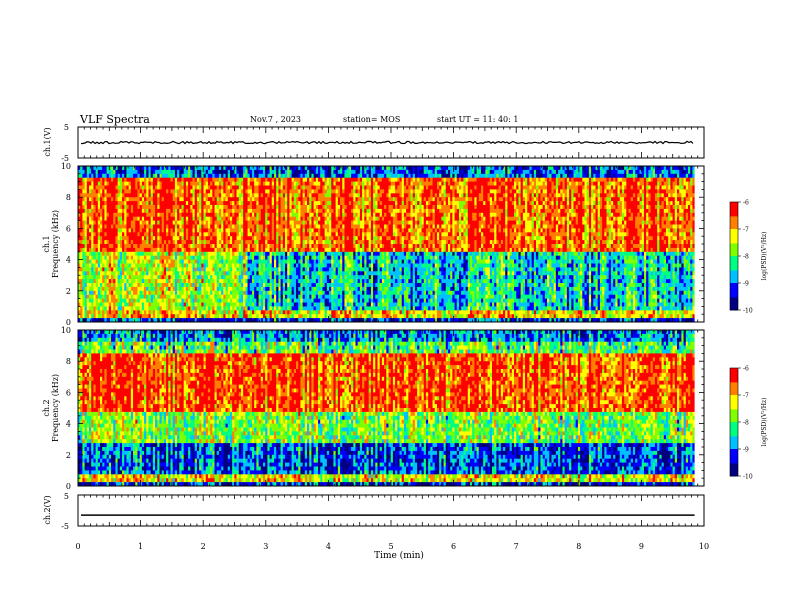 The height and width of the screenshot is (612, 792). What do you see at coordinates (66, 127) in the screenshot?
I see `ch1-wave-ytick-top: 5` at bounding box center [66, 127].